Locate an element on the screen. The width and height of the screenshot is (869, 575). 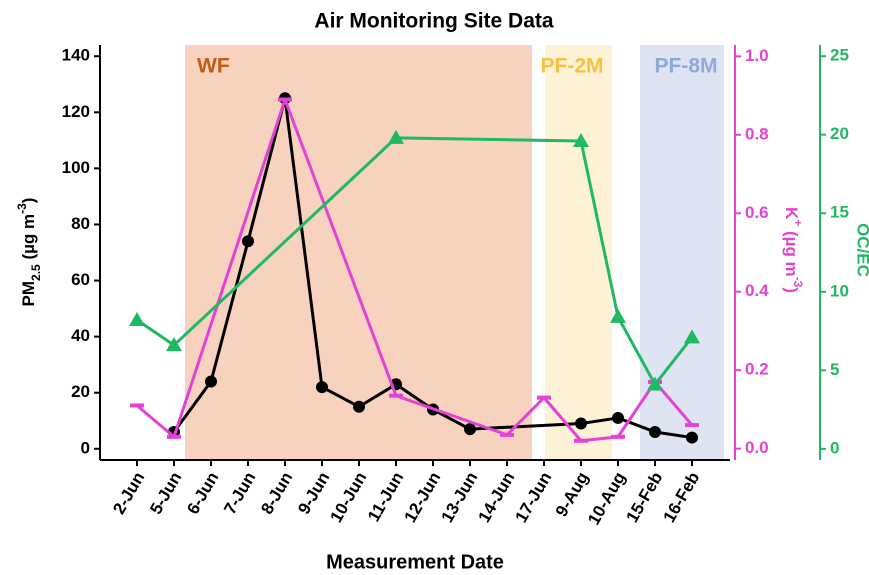
y_label_parts-part: -3 is located at coordinates (22, 208).